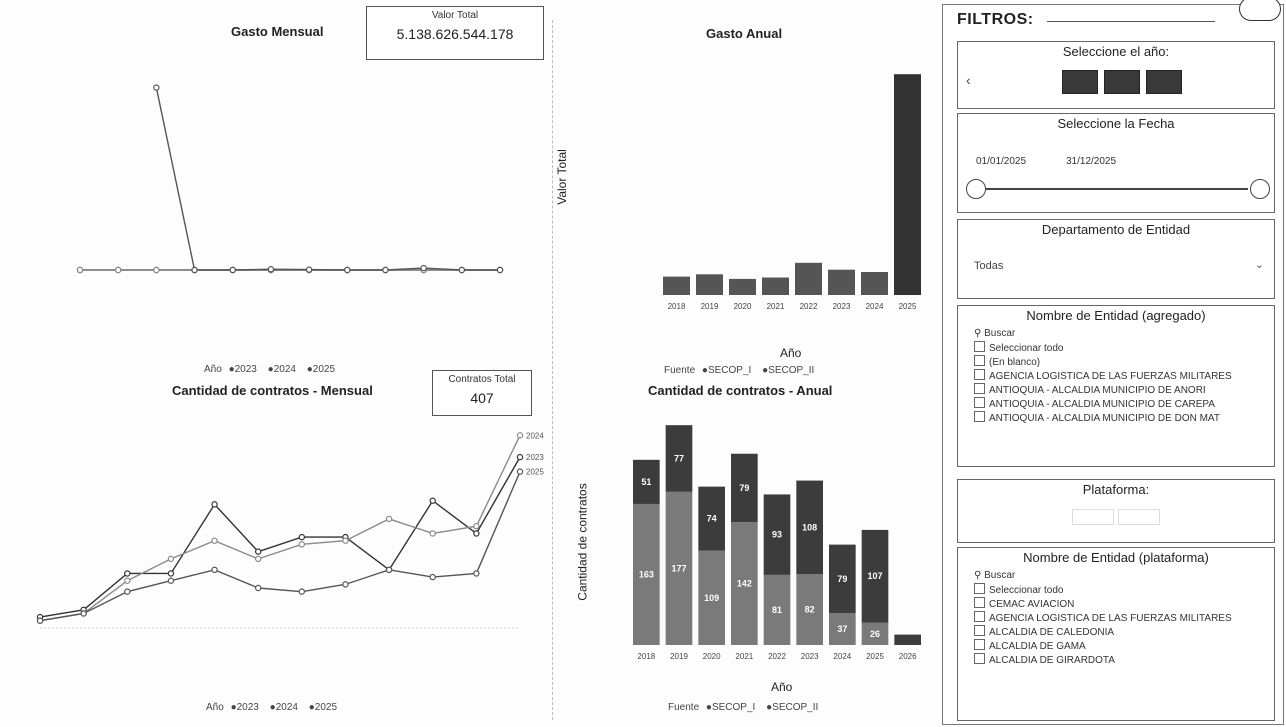  Describe the element at coordinates (976, 189) in the screenshot. I see `date-slider-start-handle` at that location.